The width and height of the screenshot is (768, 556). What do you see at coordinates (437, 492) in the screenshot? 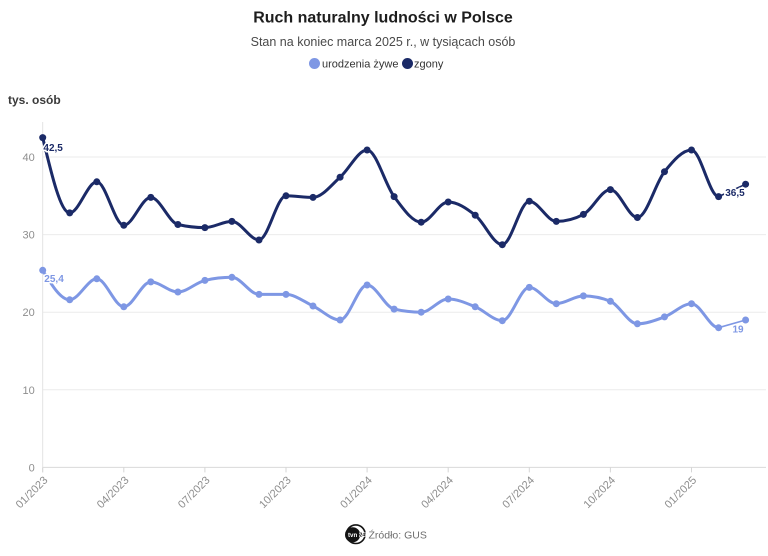
I see `svg-text: 04/2024` at bounding box center [437, 492].